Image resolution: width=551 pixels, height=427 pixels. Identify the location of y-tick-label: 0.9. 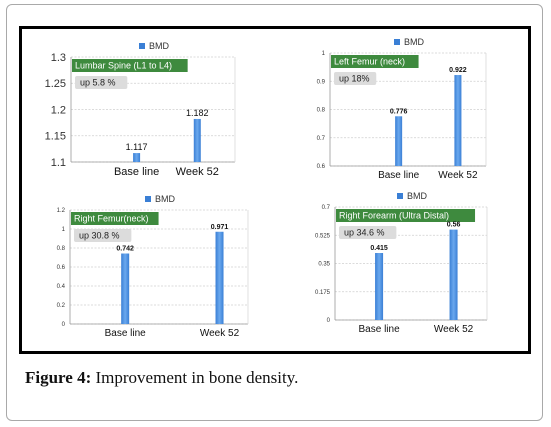
(321, 82).